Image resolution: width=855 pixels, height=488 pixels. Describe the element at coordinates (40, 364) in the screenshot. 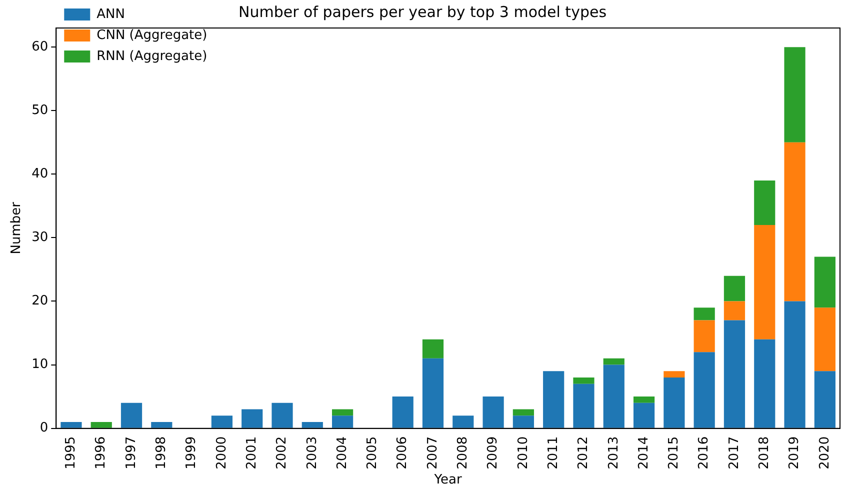

I see `y-tick-label: 10` at that location.